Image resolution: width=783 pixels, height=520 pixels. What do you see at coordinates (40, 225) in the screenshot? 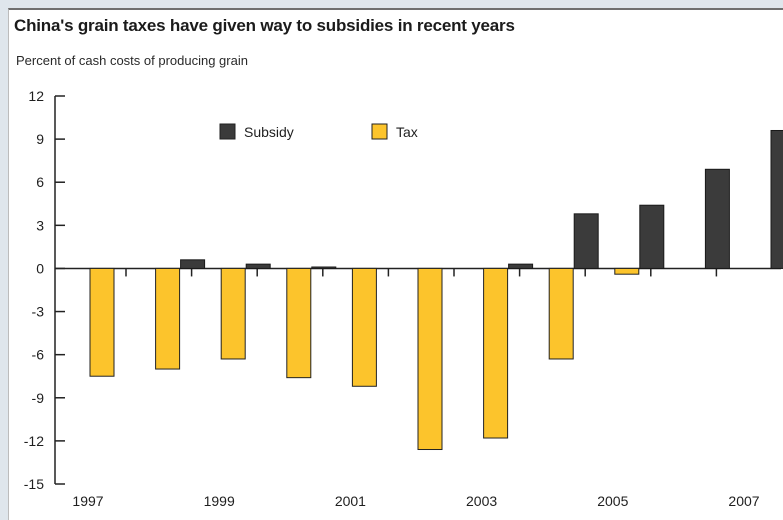
I see `y-tick-label: 3` at bounding box center [40, 225].